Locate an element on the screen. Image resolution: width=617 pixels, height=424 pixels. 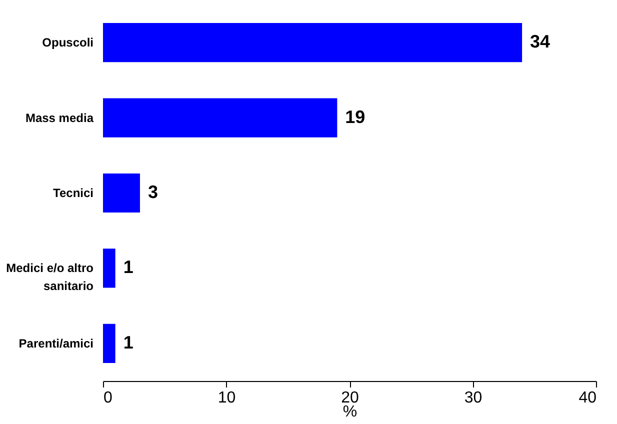
y-tick-label: Tecnici is located at coordinates (73, 193).